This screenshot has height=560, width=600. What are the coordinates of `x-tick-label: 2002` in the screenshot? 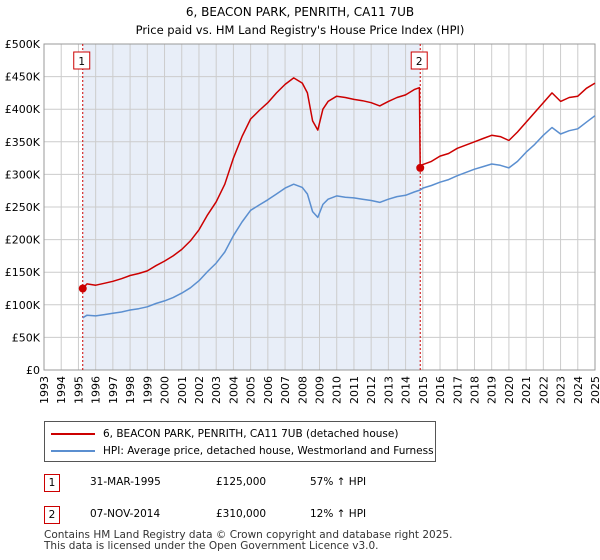 It's located at (199, 390).